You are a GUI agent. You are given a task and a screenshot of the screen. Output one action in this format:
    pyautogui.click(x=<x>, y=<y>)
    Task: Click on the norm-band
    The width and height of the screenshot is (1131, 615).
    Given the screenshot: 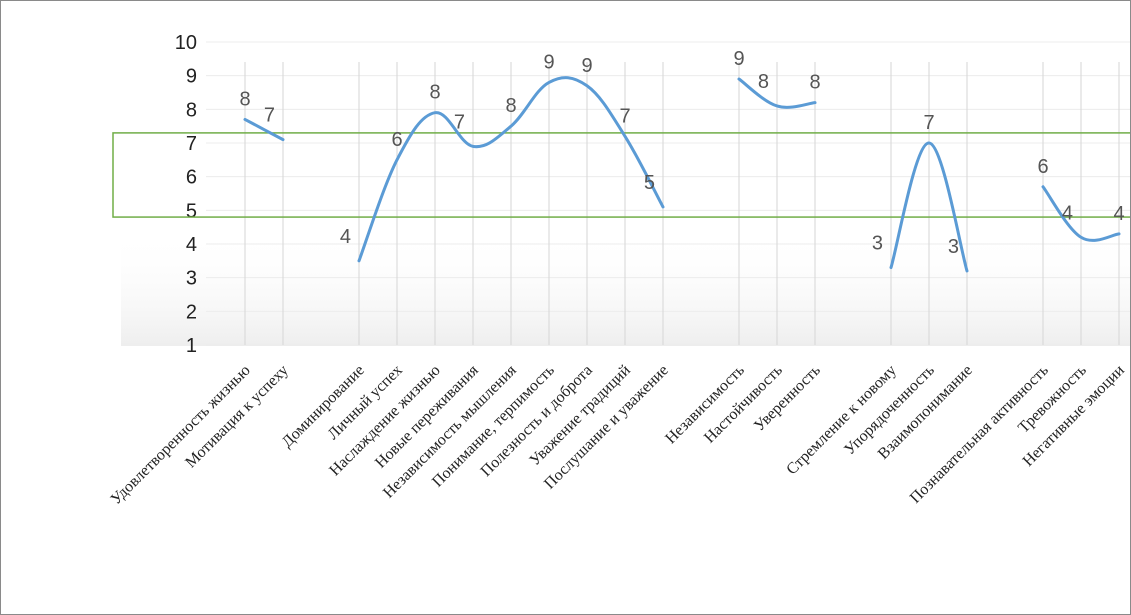 What is the action you would take?
    pyautogui.click(x=621, y=175)
    